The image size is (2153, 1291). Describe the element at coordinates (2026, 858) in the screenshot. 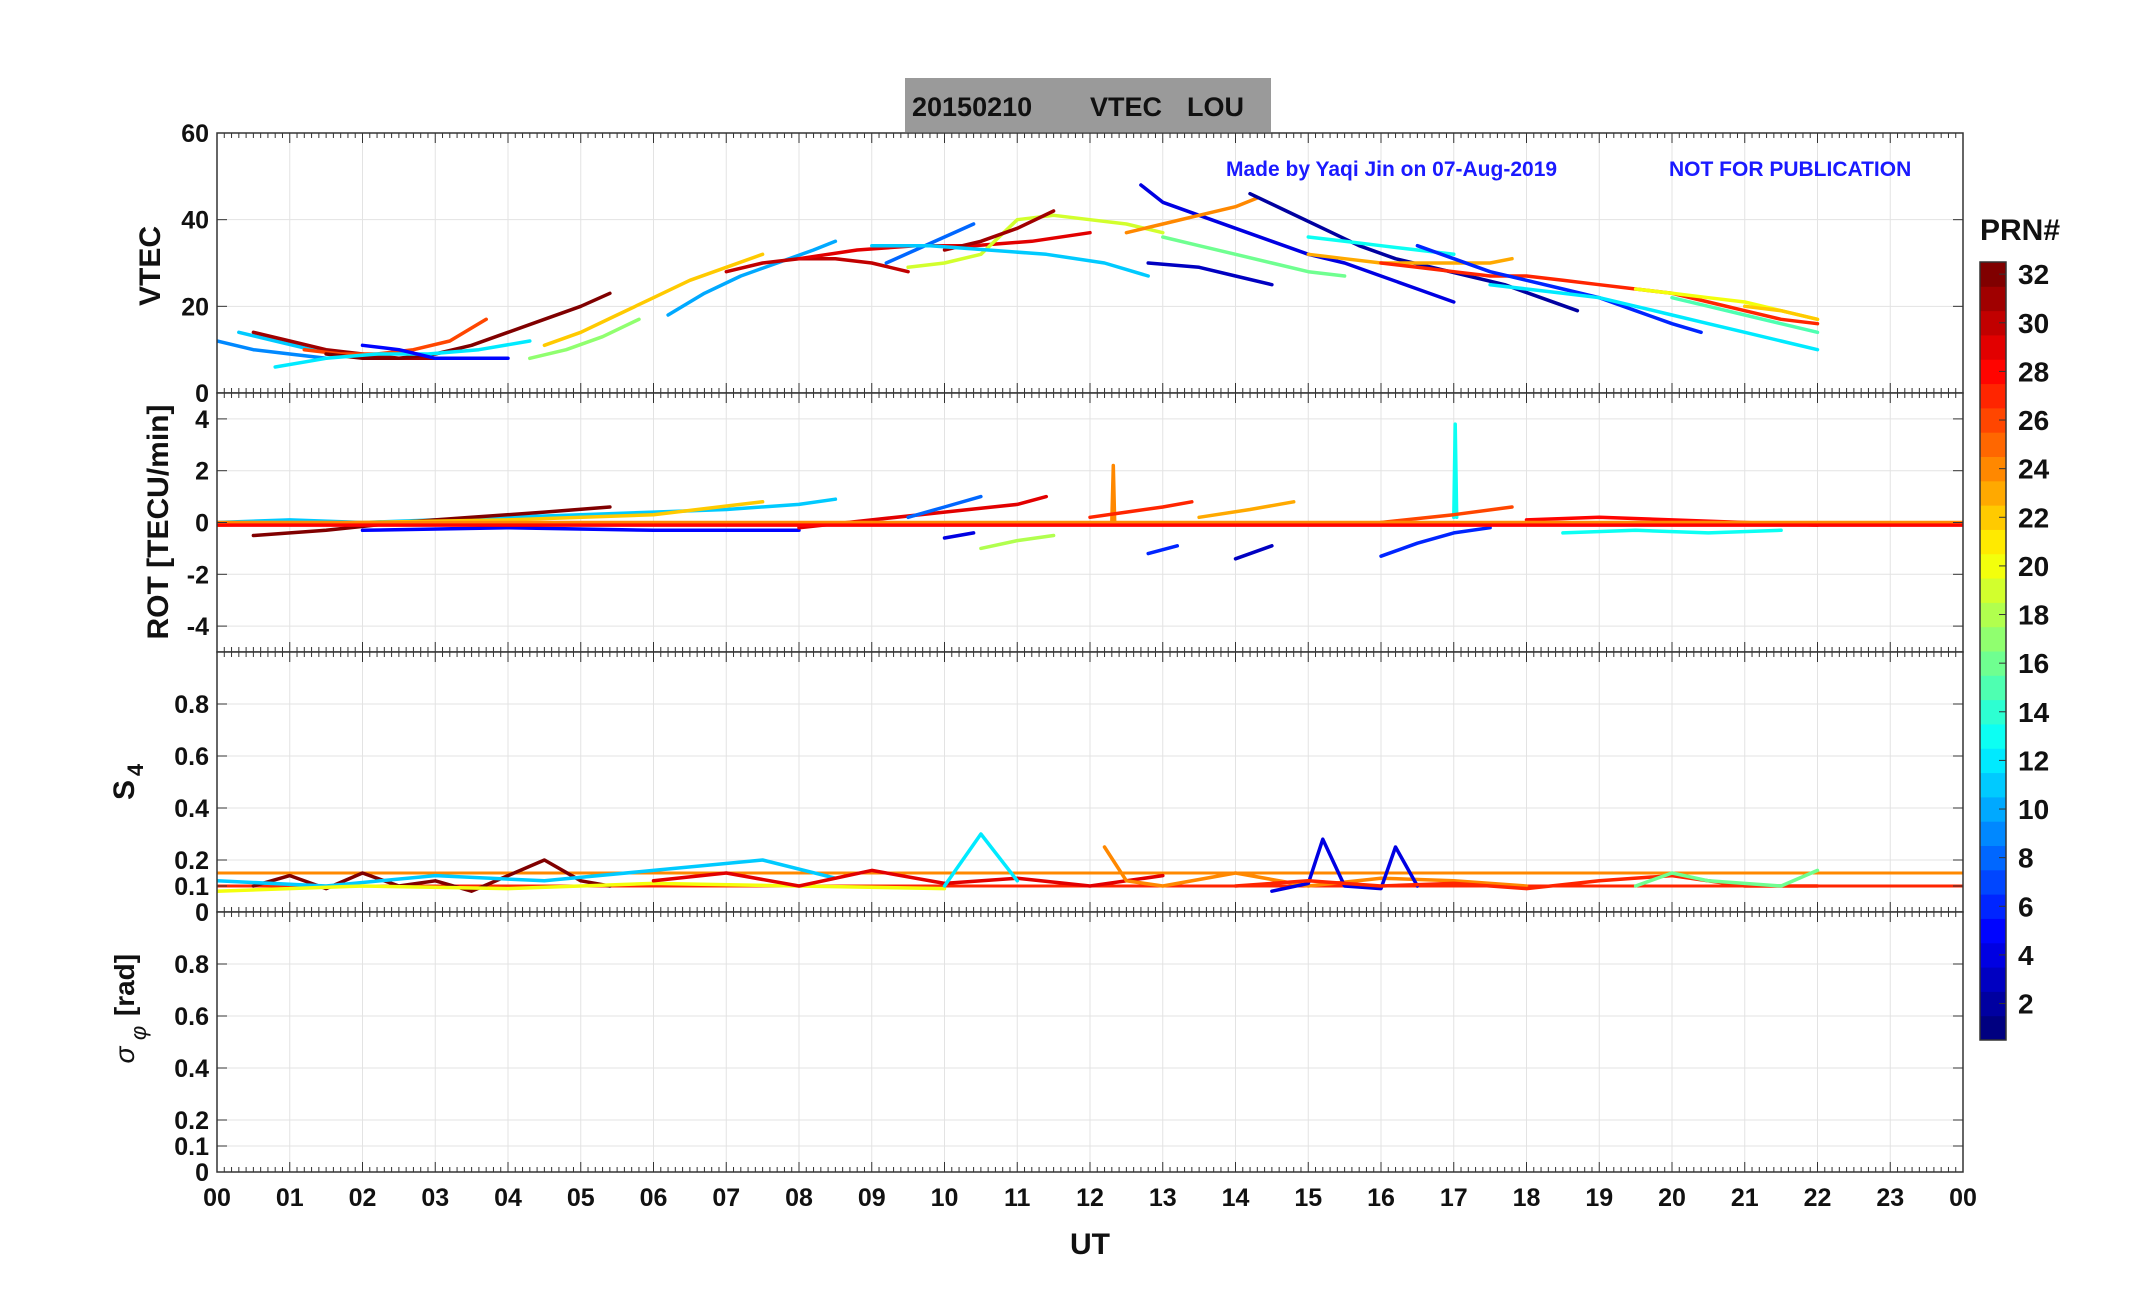

I see `colorbar-tick-label: 8` at that location.